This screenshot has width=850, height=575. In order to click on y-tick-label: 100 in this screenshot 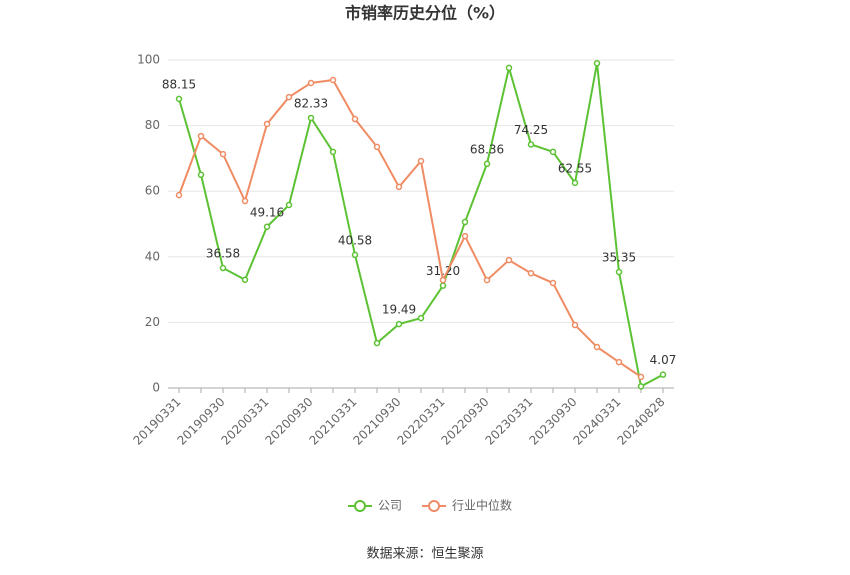, I will do `click(148, 60)`.